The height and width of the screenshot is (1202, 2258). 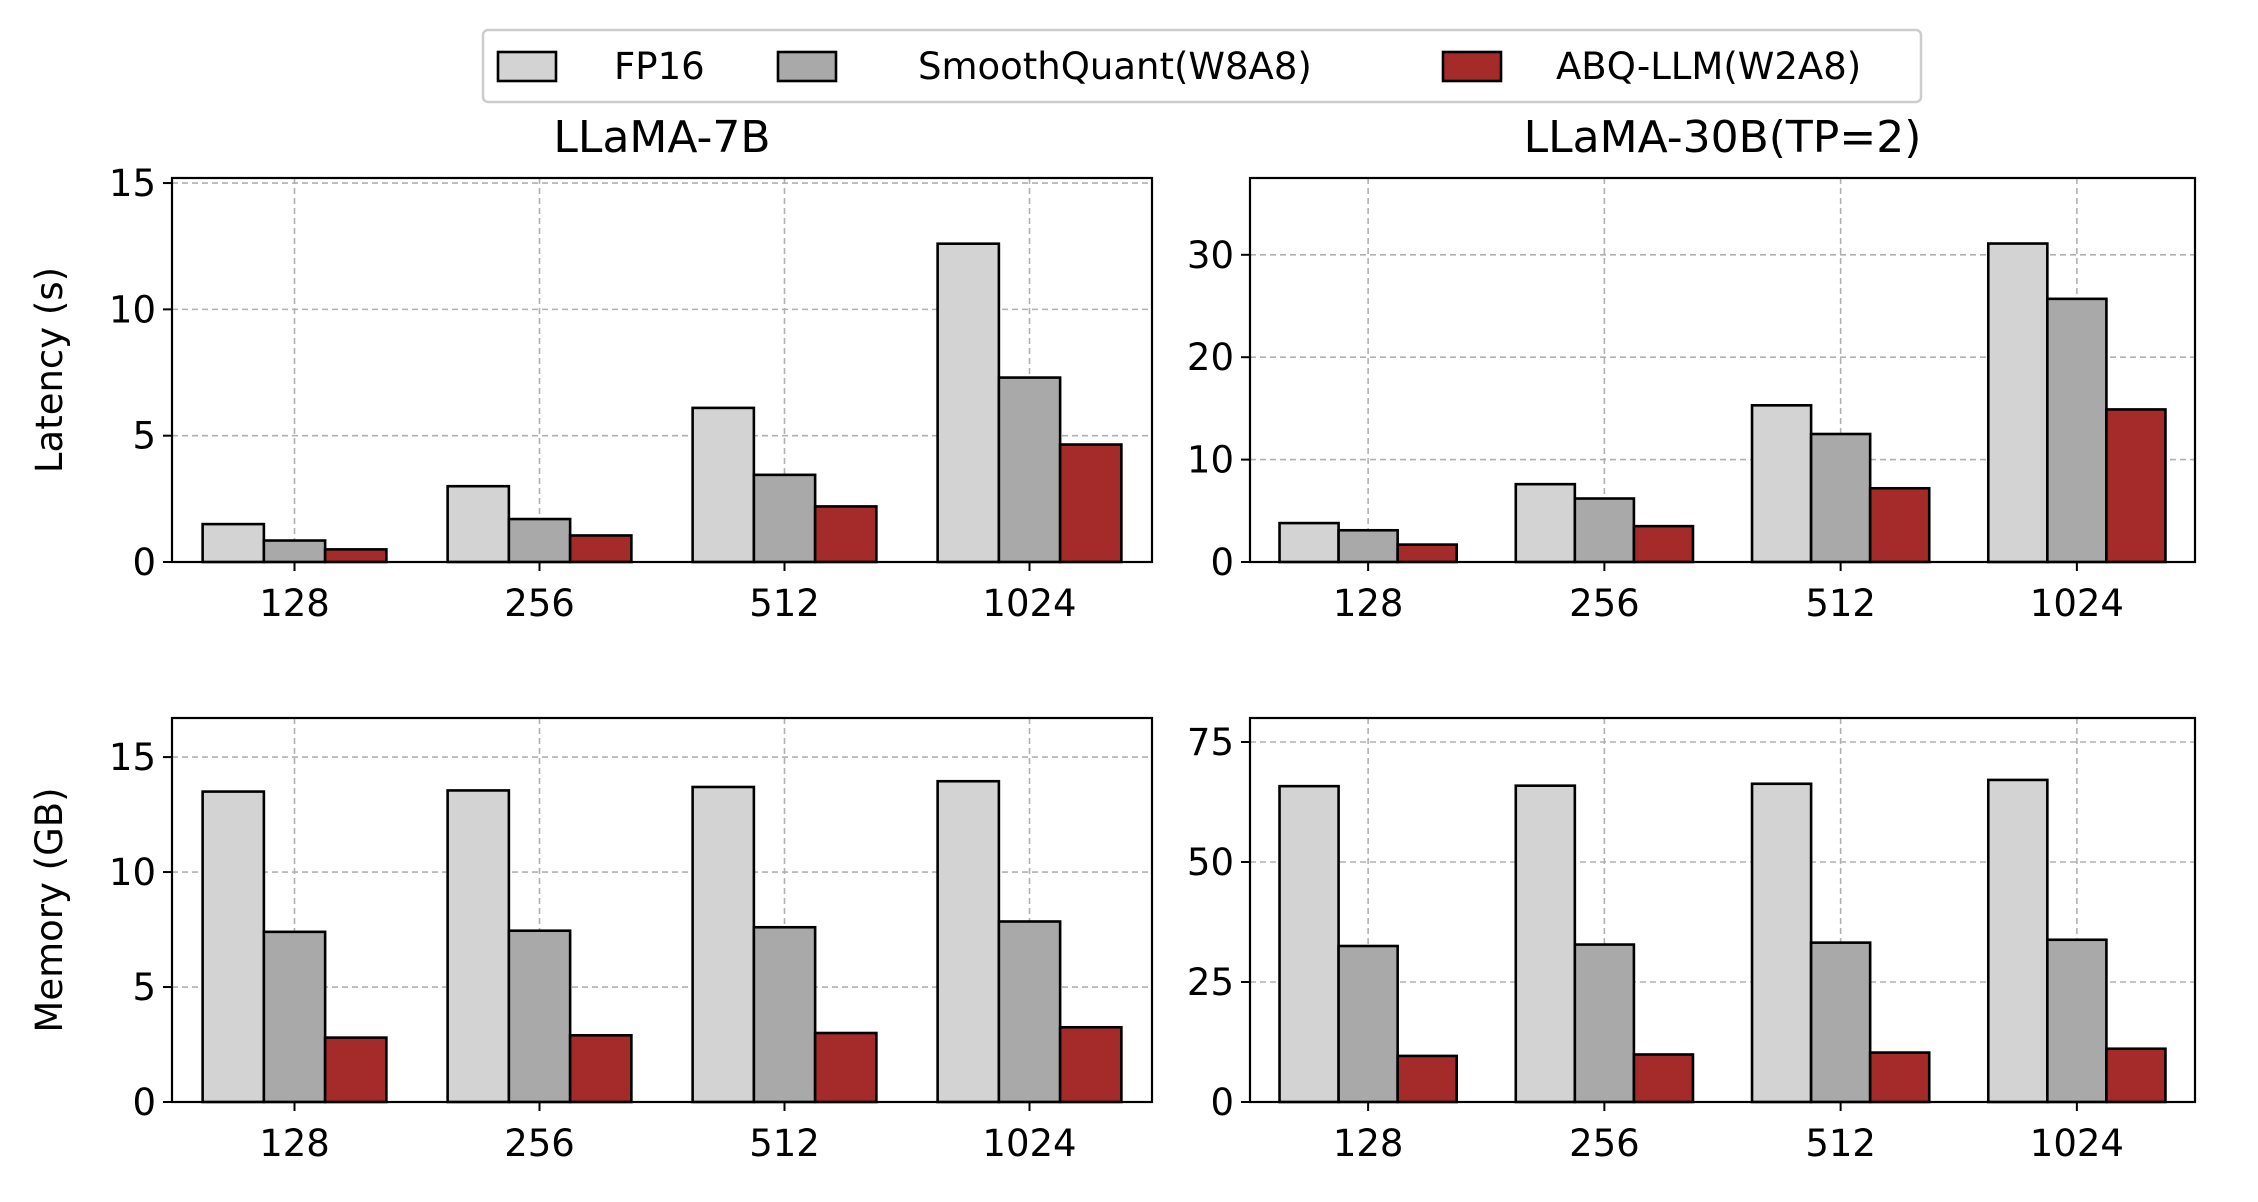 What do you see at coordinates (1368, 603) in the screenshot?
I see `latency-llama-30b-xtick-label: 128` at bounding box center [1368, 603].